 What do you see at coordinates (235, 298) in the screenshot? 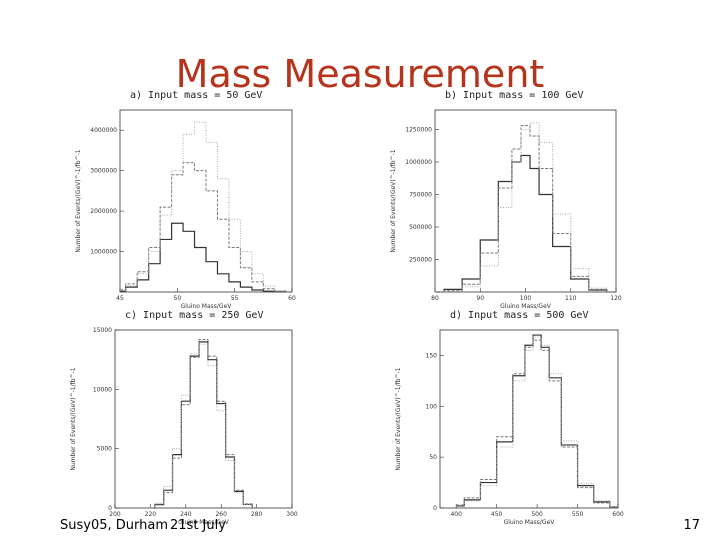
I see `x-tick-label: 55` at bounding box center [235, 298].